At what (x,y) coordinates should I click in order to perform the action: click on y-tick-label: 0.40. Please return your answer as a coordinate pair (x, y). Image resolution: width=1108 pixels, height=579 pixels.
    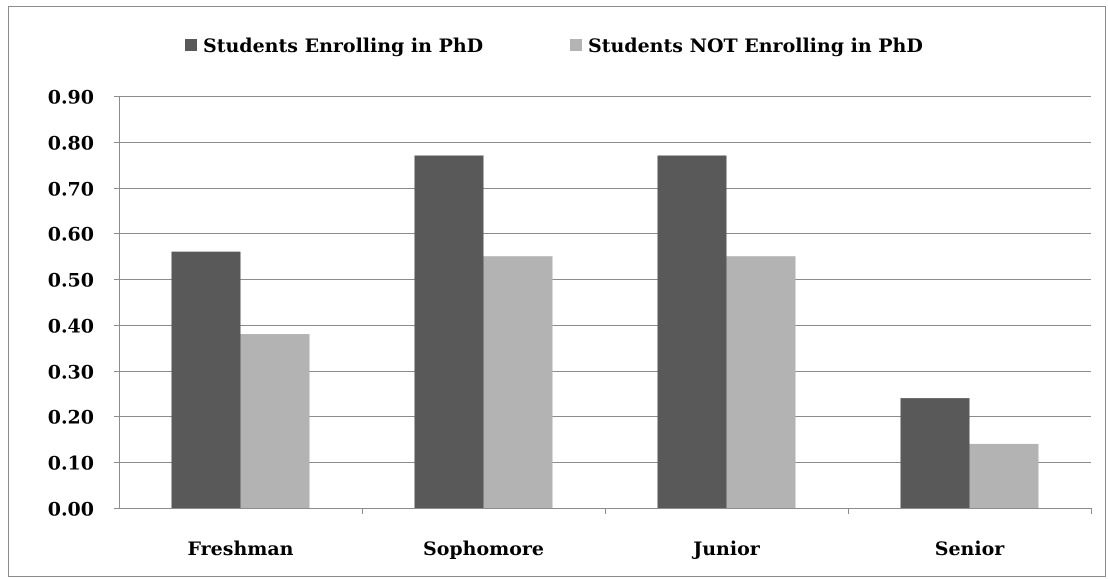
    Looking at the image, I should click on (71, 327).